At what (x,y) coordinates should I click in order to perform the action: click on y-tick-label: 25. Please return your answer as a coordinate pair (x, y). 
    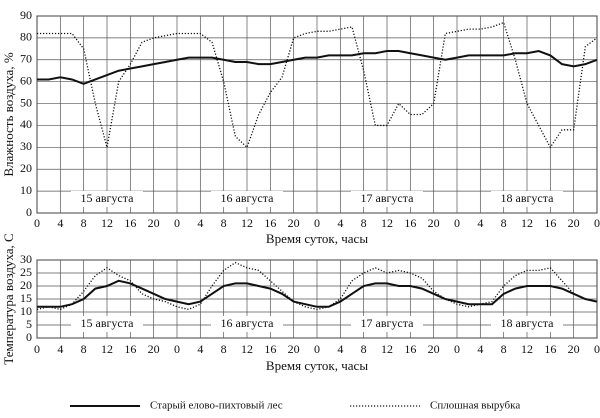
    Looking at the image, I should click on (26, 272).